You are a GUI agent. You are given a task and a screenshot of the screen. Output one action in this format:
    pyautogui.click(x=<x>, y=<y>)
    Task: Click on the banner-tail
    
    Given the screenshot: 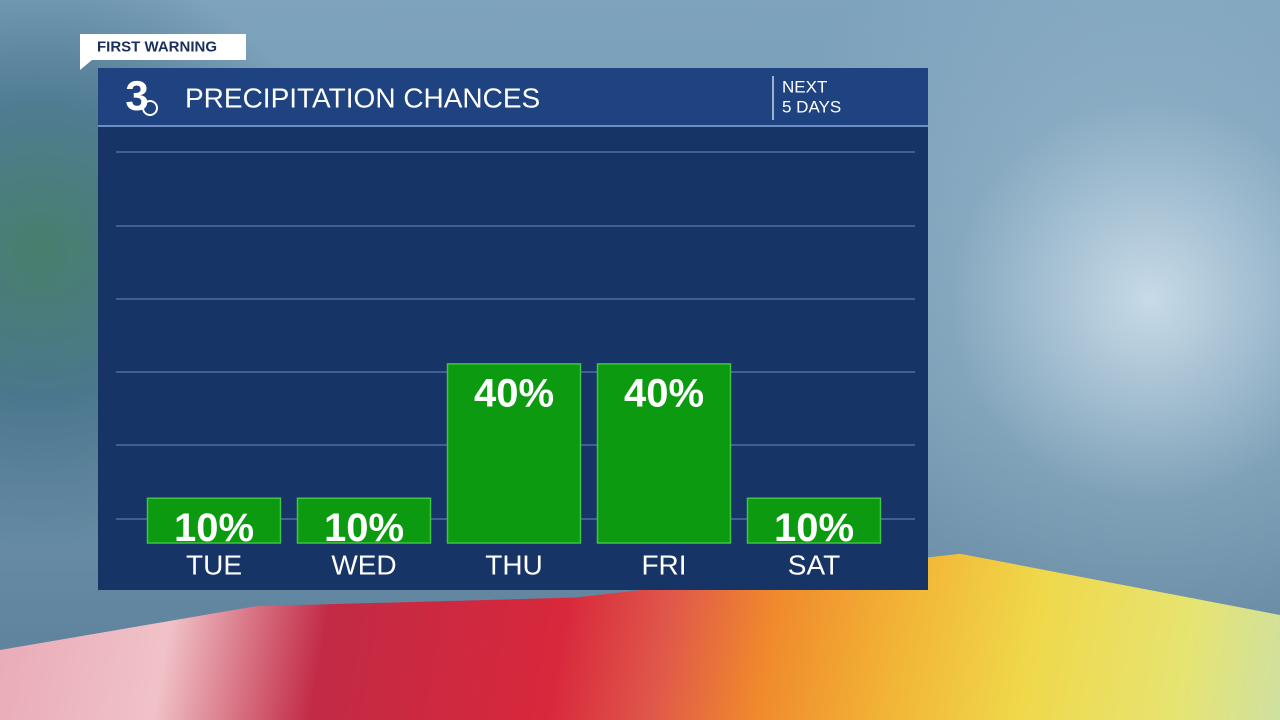 What is the action you would take?
    pyautogui.click(x=86, y=65)
    